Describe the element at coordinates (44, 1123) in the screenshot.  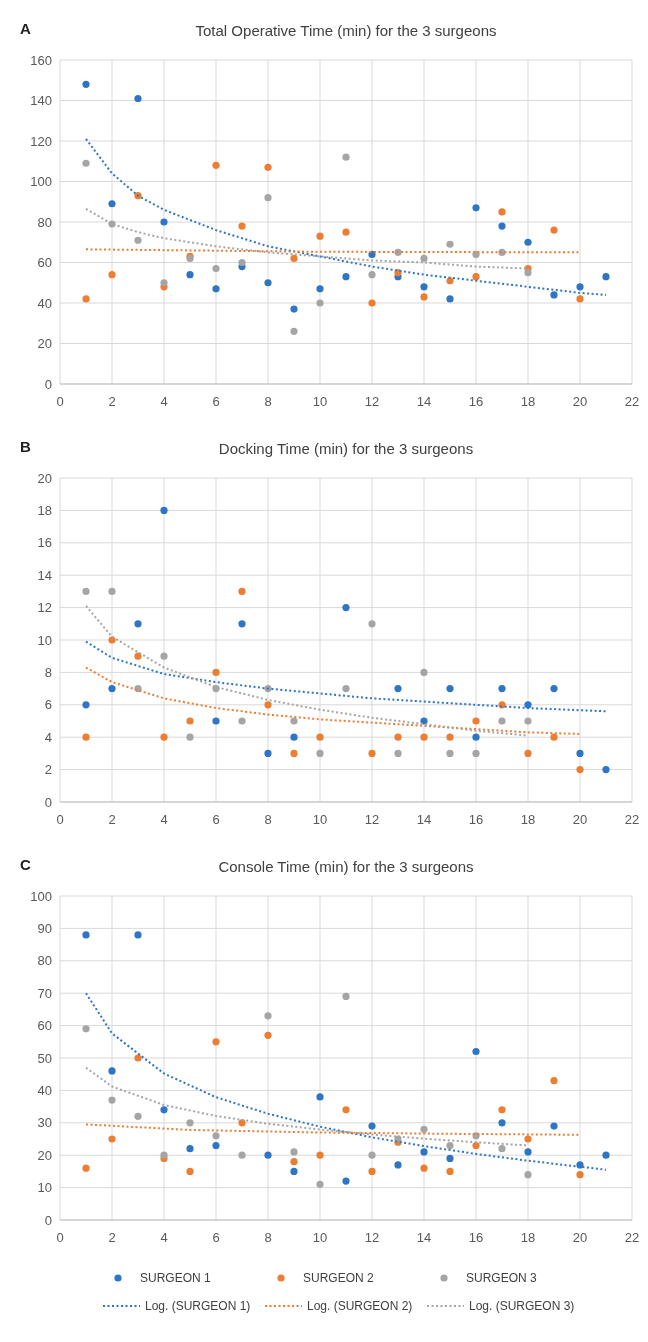
I see `y-tick-label: 30` at that location.